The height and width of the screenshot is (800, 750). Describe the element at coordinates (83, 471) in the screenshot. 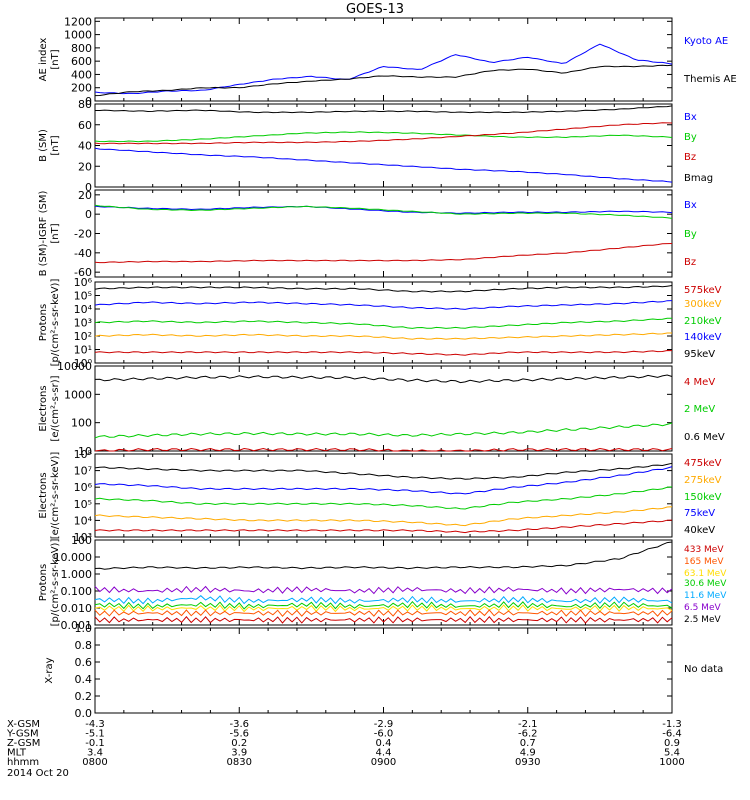

I see `y-tick-label: 10⁷` at that location.